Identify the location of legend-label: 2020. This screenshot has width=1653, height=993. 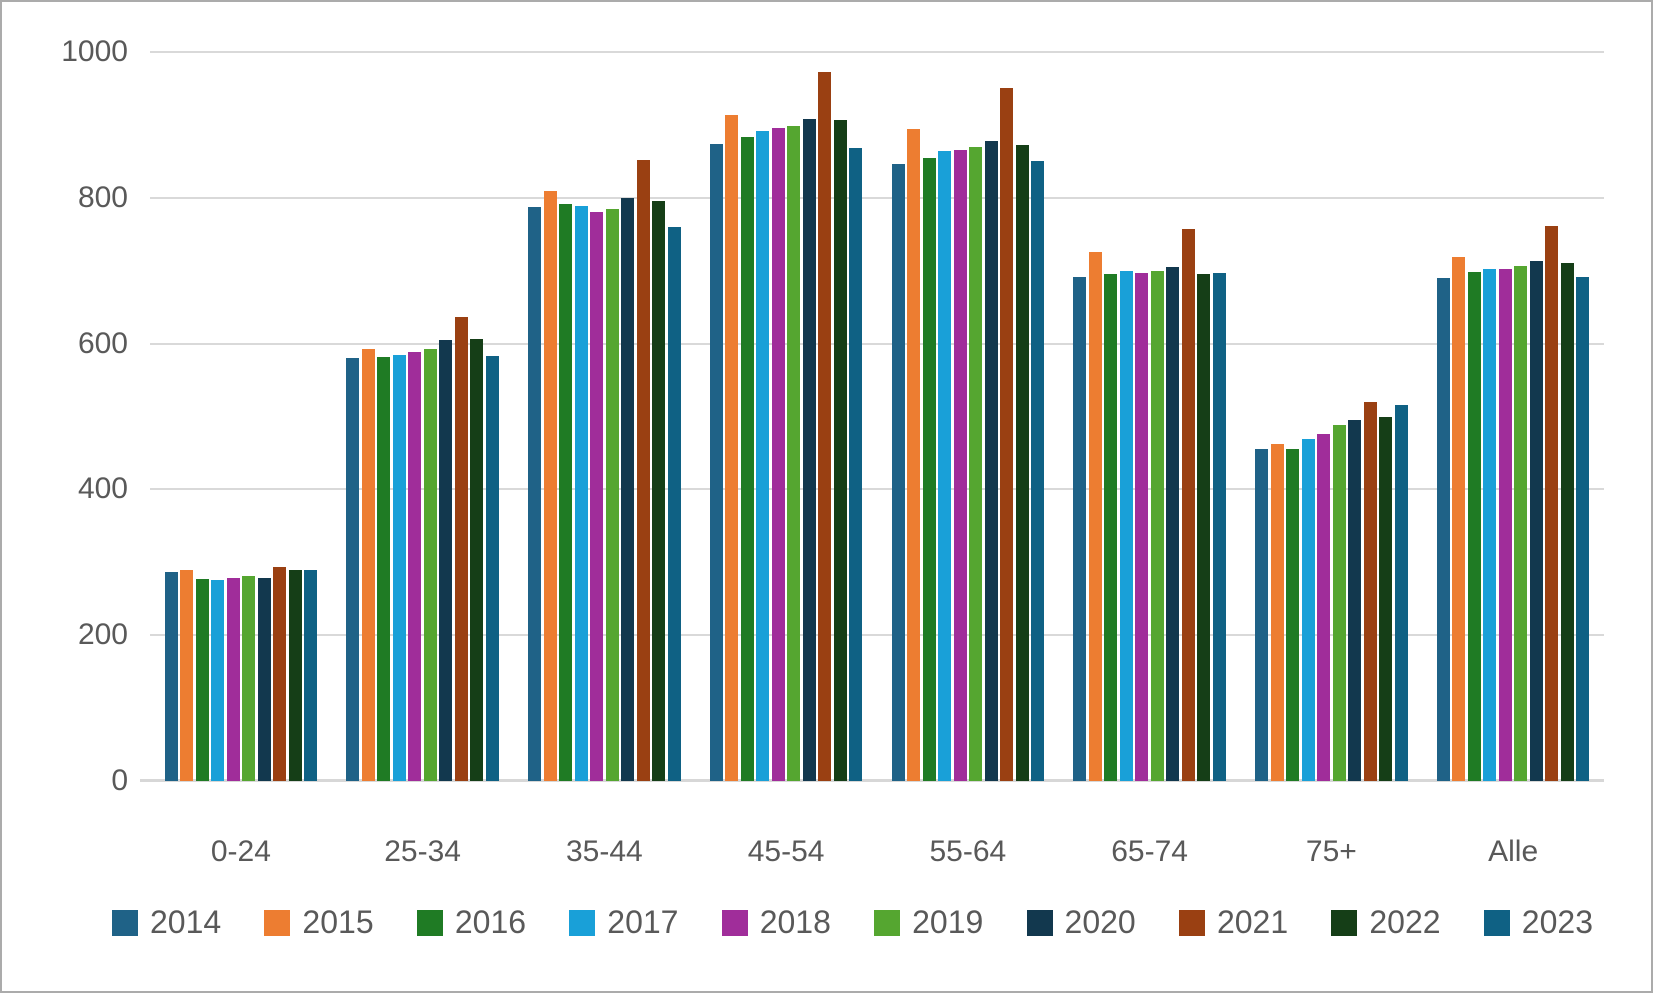
(1100, 922).